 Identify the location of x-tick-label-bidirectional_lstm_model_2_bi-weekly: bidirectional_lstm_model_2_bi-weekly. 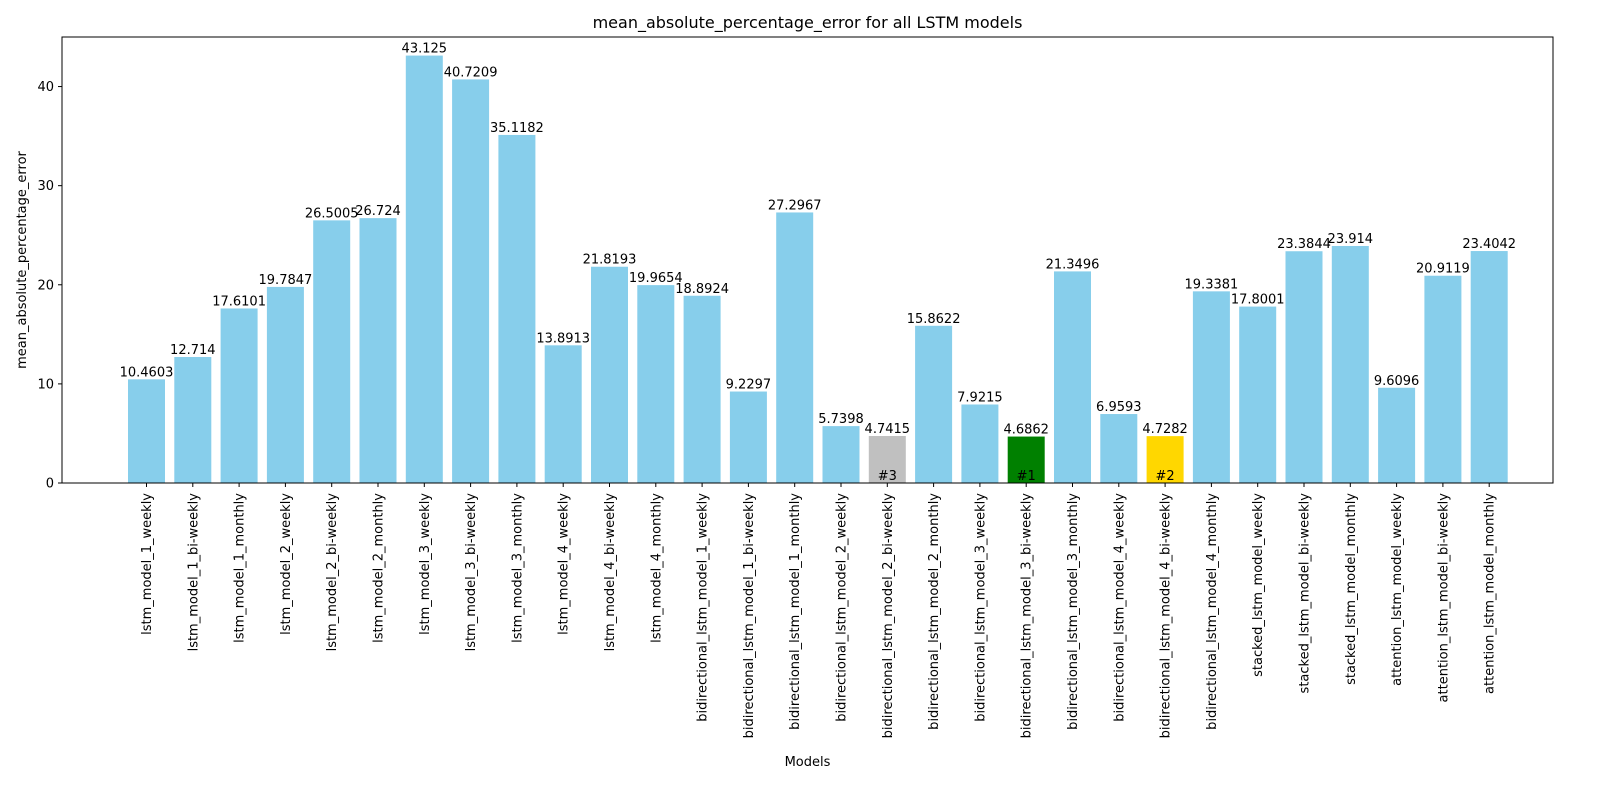
(888, 616).